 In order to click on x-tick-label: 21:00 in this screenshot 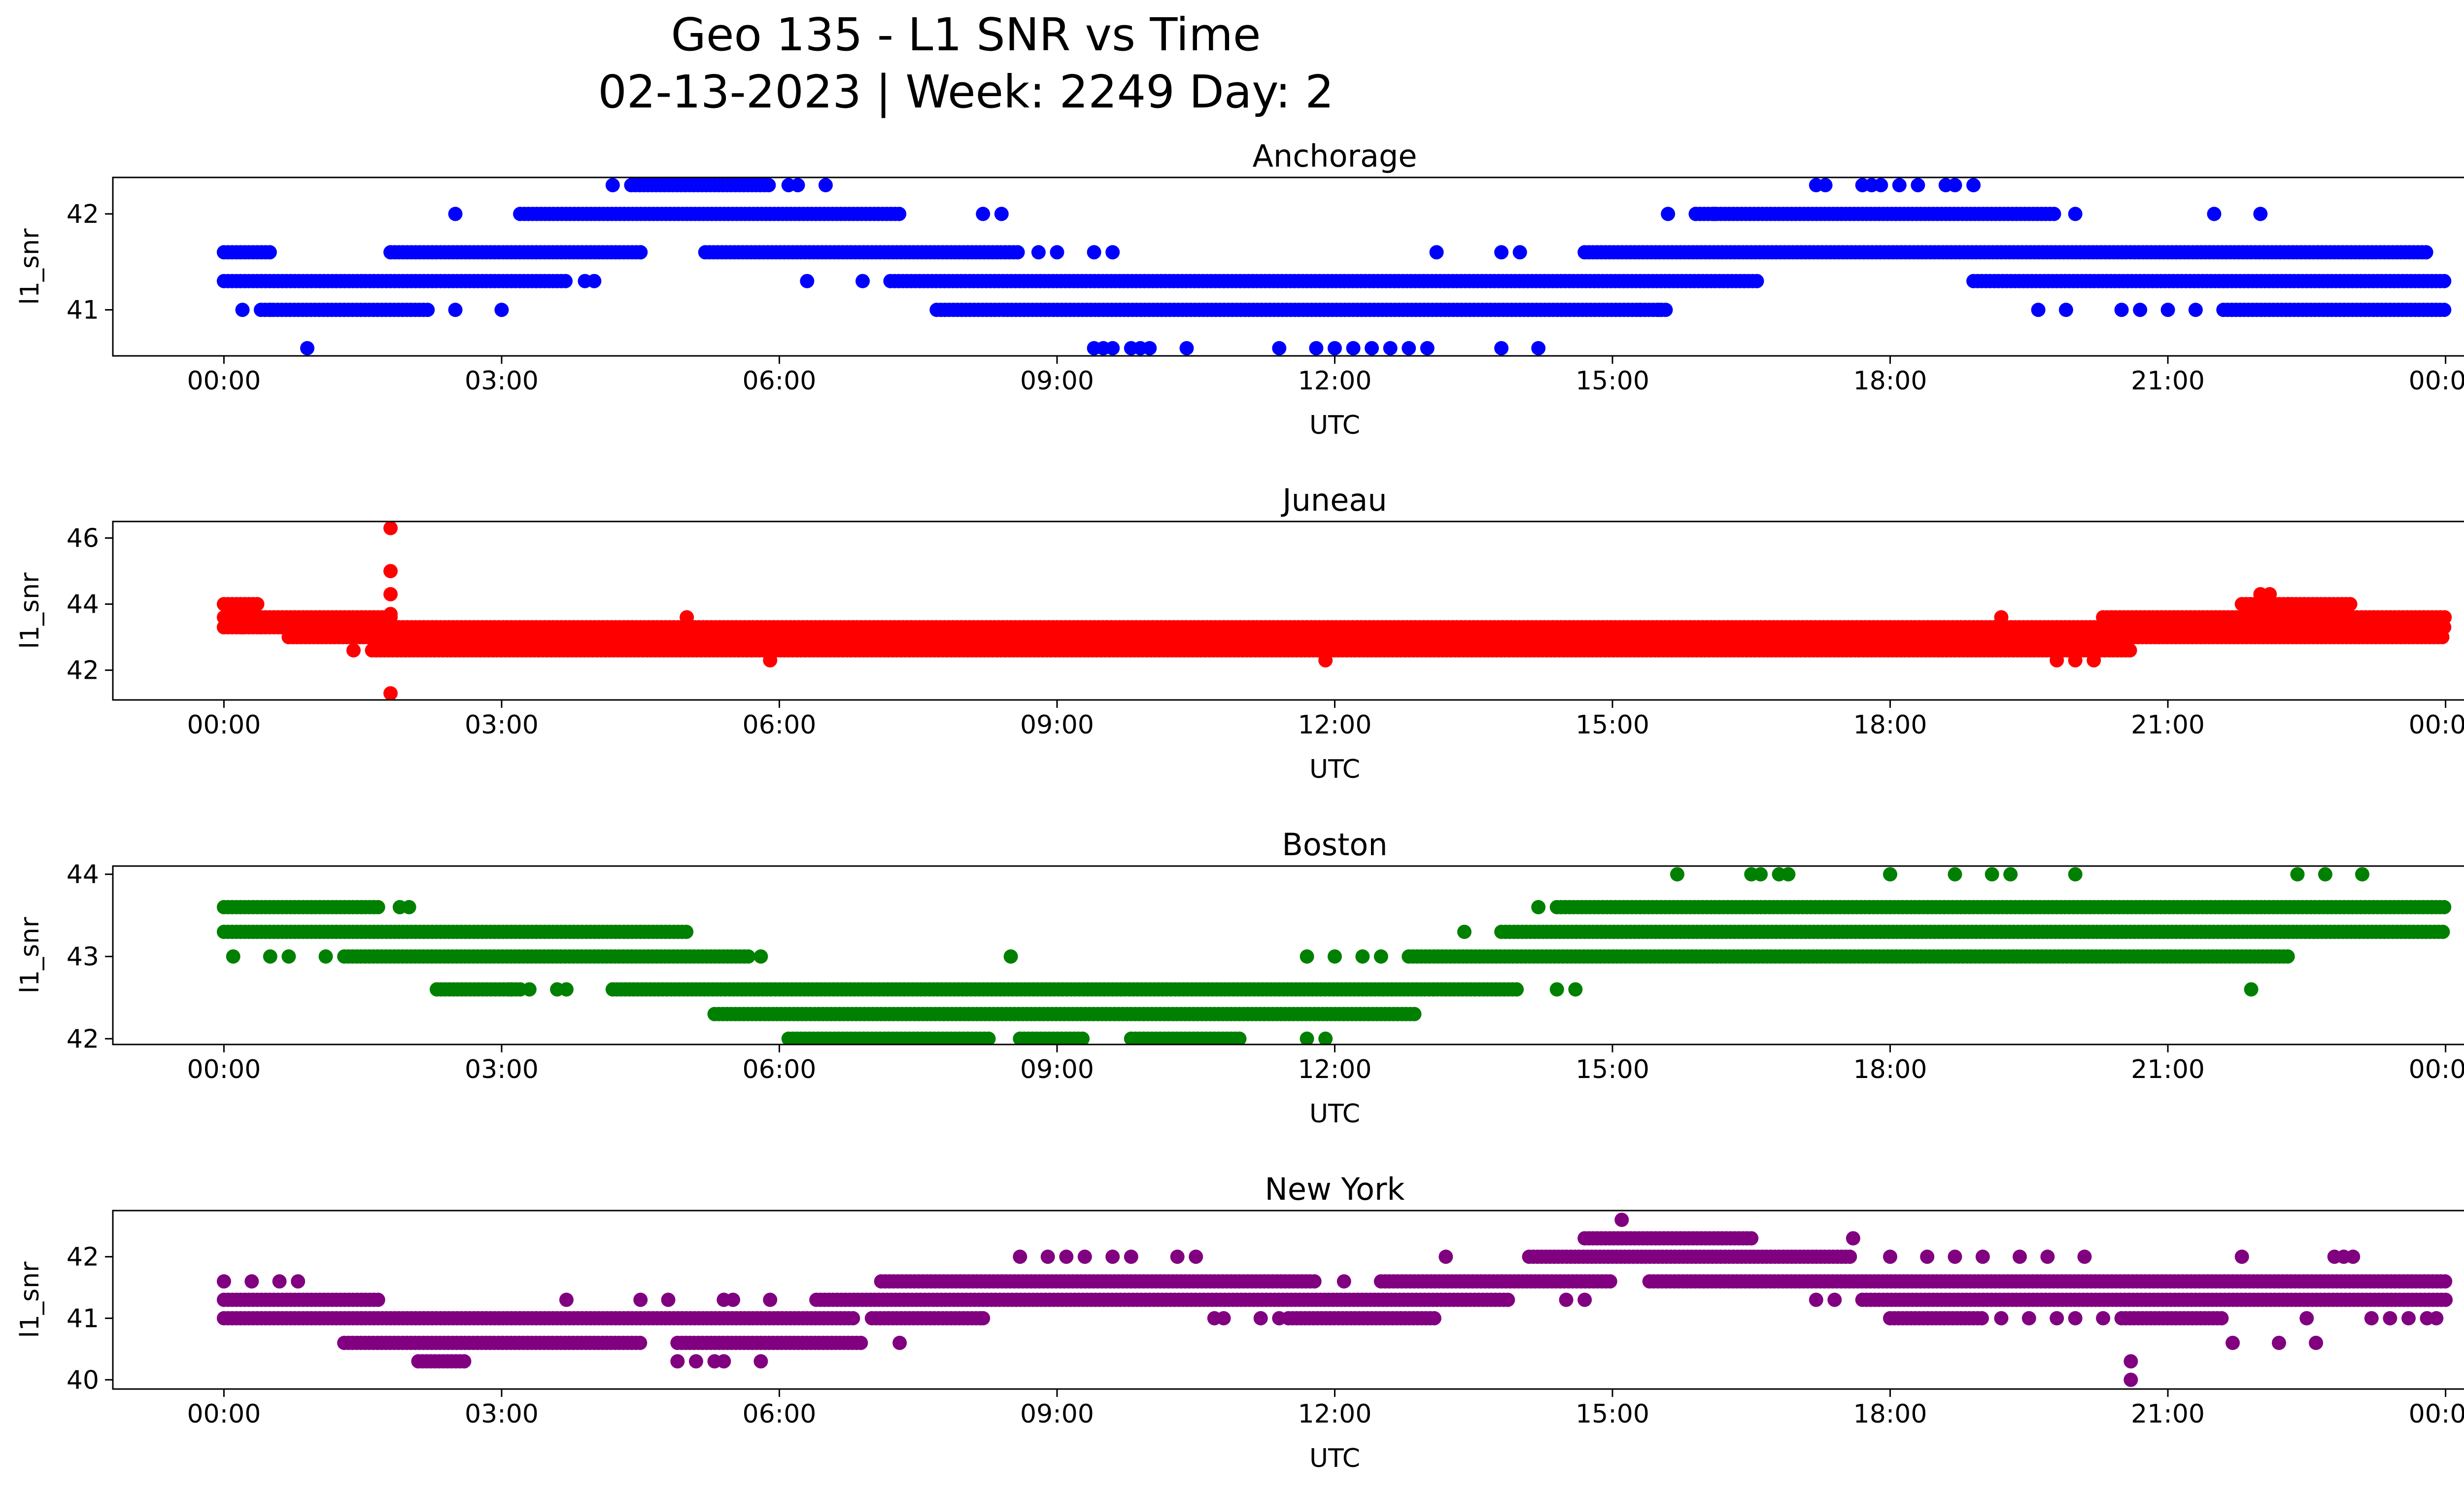, I will do `click(2168, 725)`.